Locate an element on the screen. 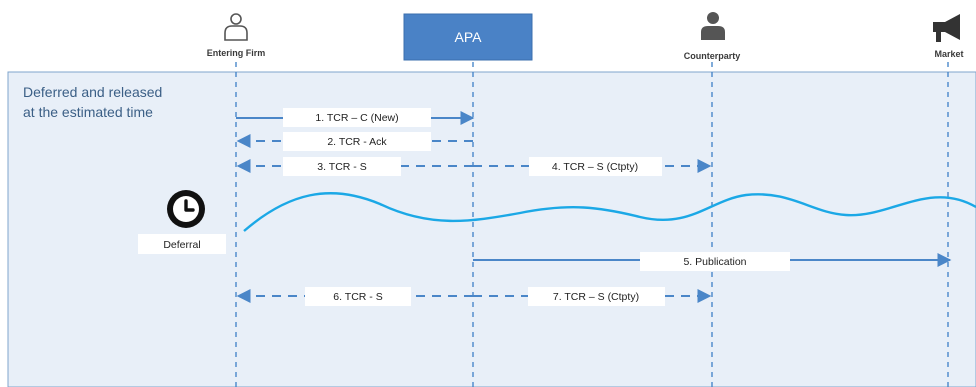 The height and width of the screenshot is (387, 976). deferral-wave is located at coordinates (609, 212).